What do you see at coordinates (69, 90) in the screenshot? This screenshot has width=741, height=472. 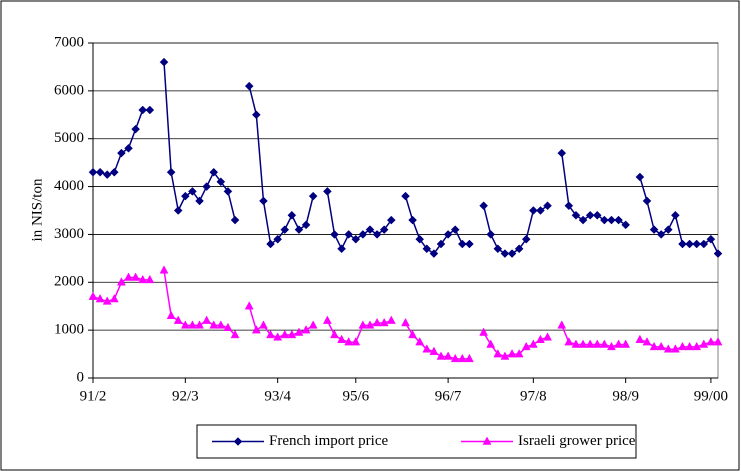 I see `y-tick-label: 6000` at bounding box center [69, 90].